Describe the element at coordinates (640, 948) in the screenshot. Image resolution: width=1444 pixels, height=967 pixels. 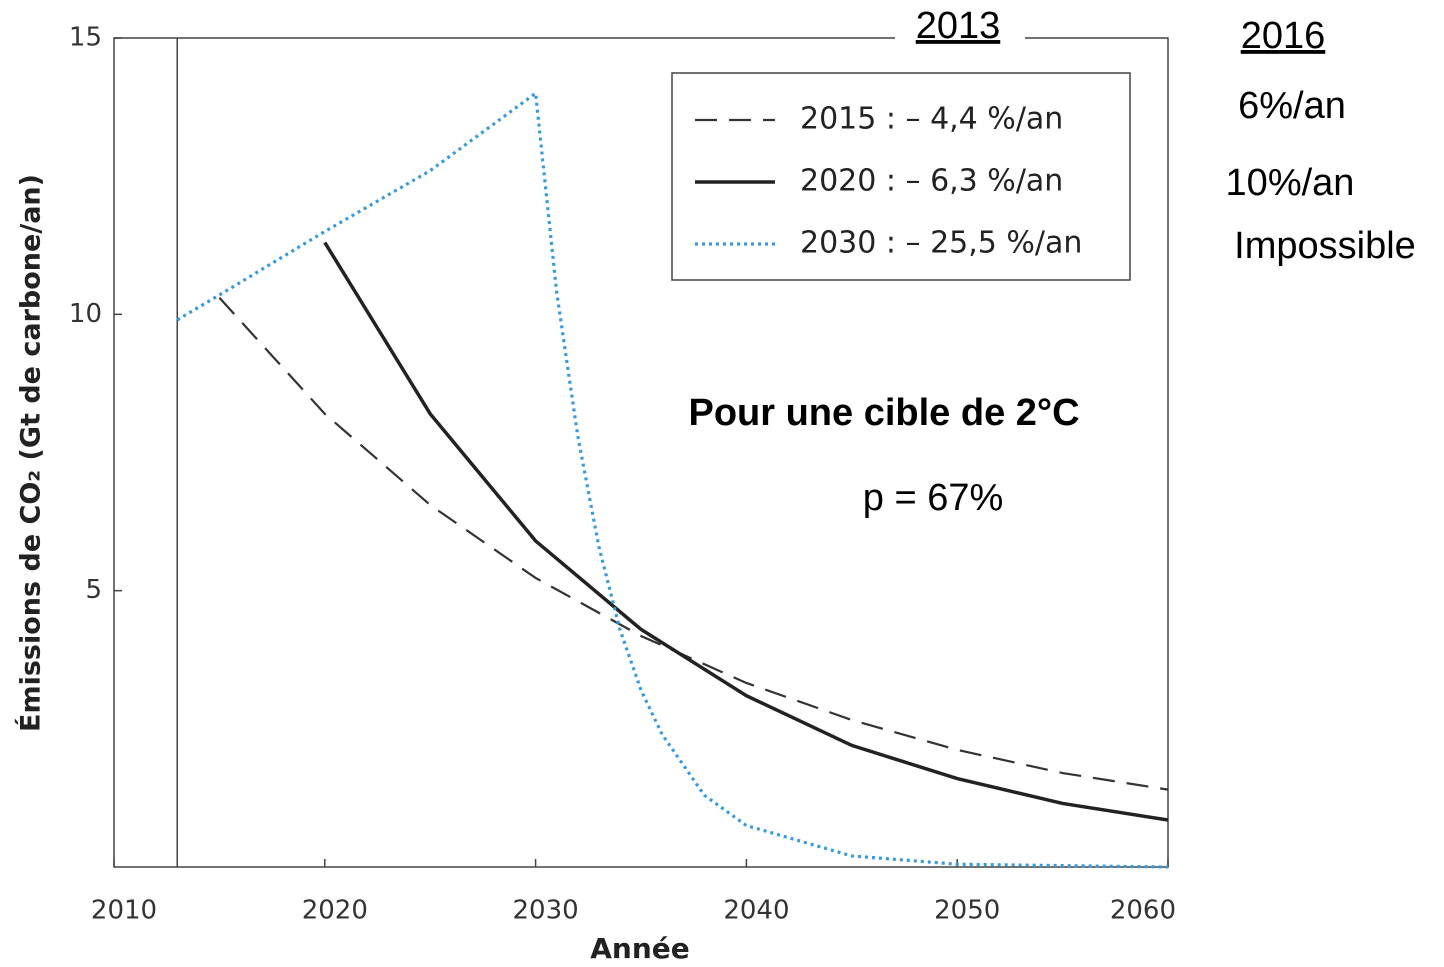
I see `x-axis-label: Année` at that location.